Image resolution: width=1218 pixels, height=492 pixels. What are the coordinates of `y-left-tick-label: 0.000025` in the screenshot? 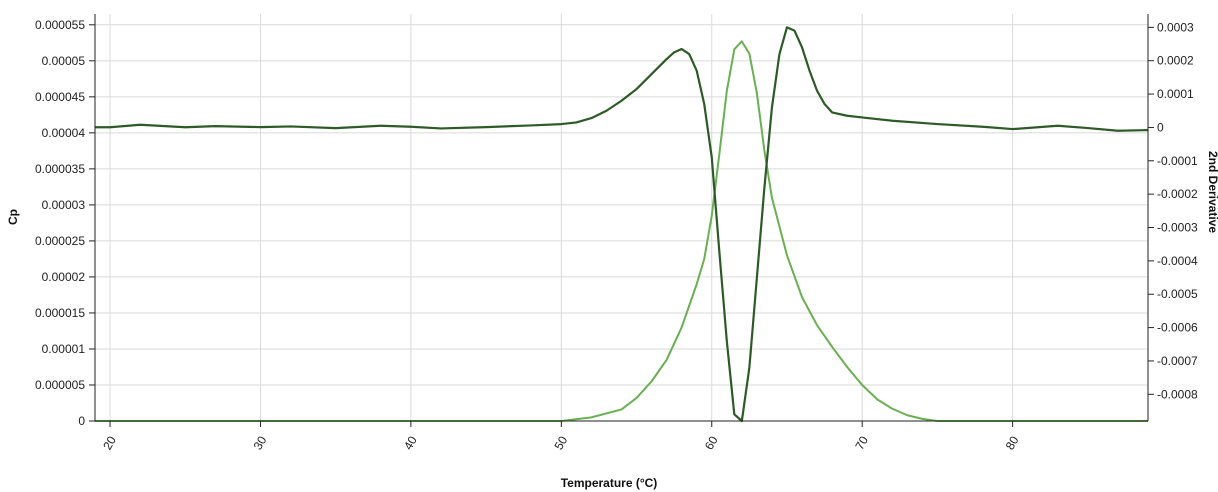 It's located at (60, 241).